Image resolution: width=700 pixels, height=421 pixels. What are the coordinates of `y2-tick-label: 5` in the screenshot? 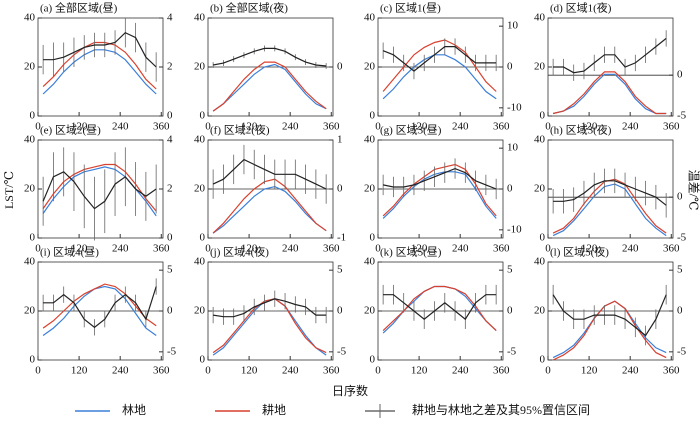 It's located at (340, 270).